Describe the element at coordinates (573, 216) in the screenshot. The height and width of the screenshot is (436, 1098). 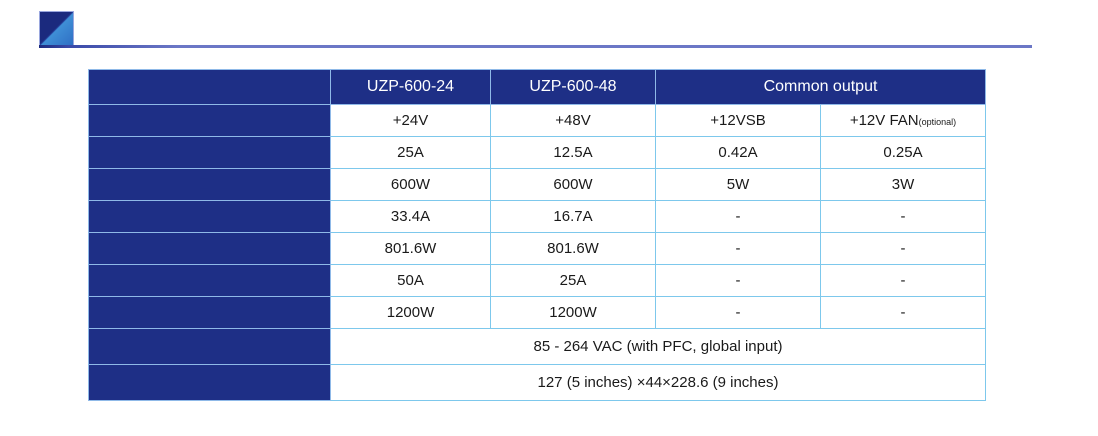
I see `cell-value: 16.7A` at that location.